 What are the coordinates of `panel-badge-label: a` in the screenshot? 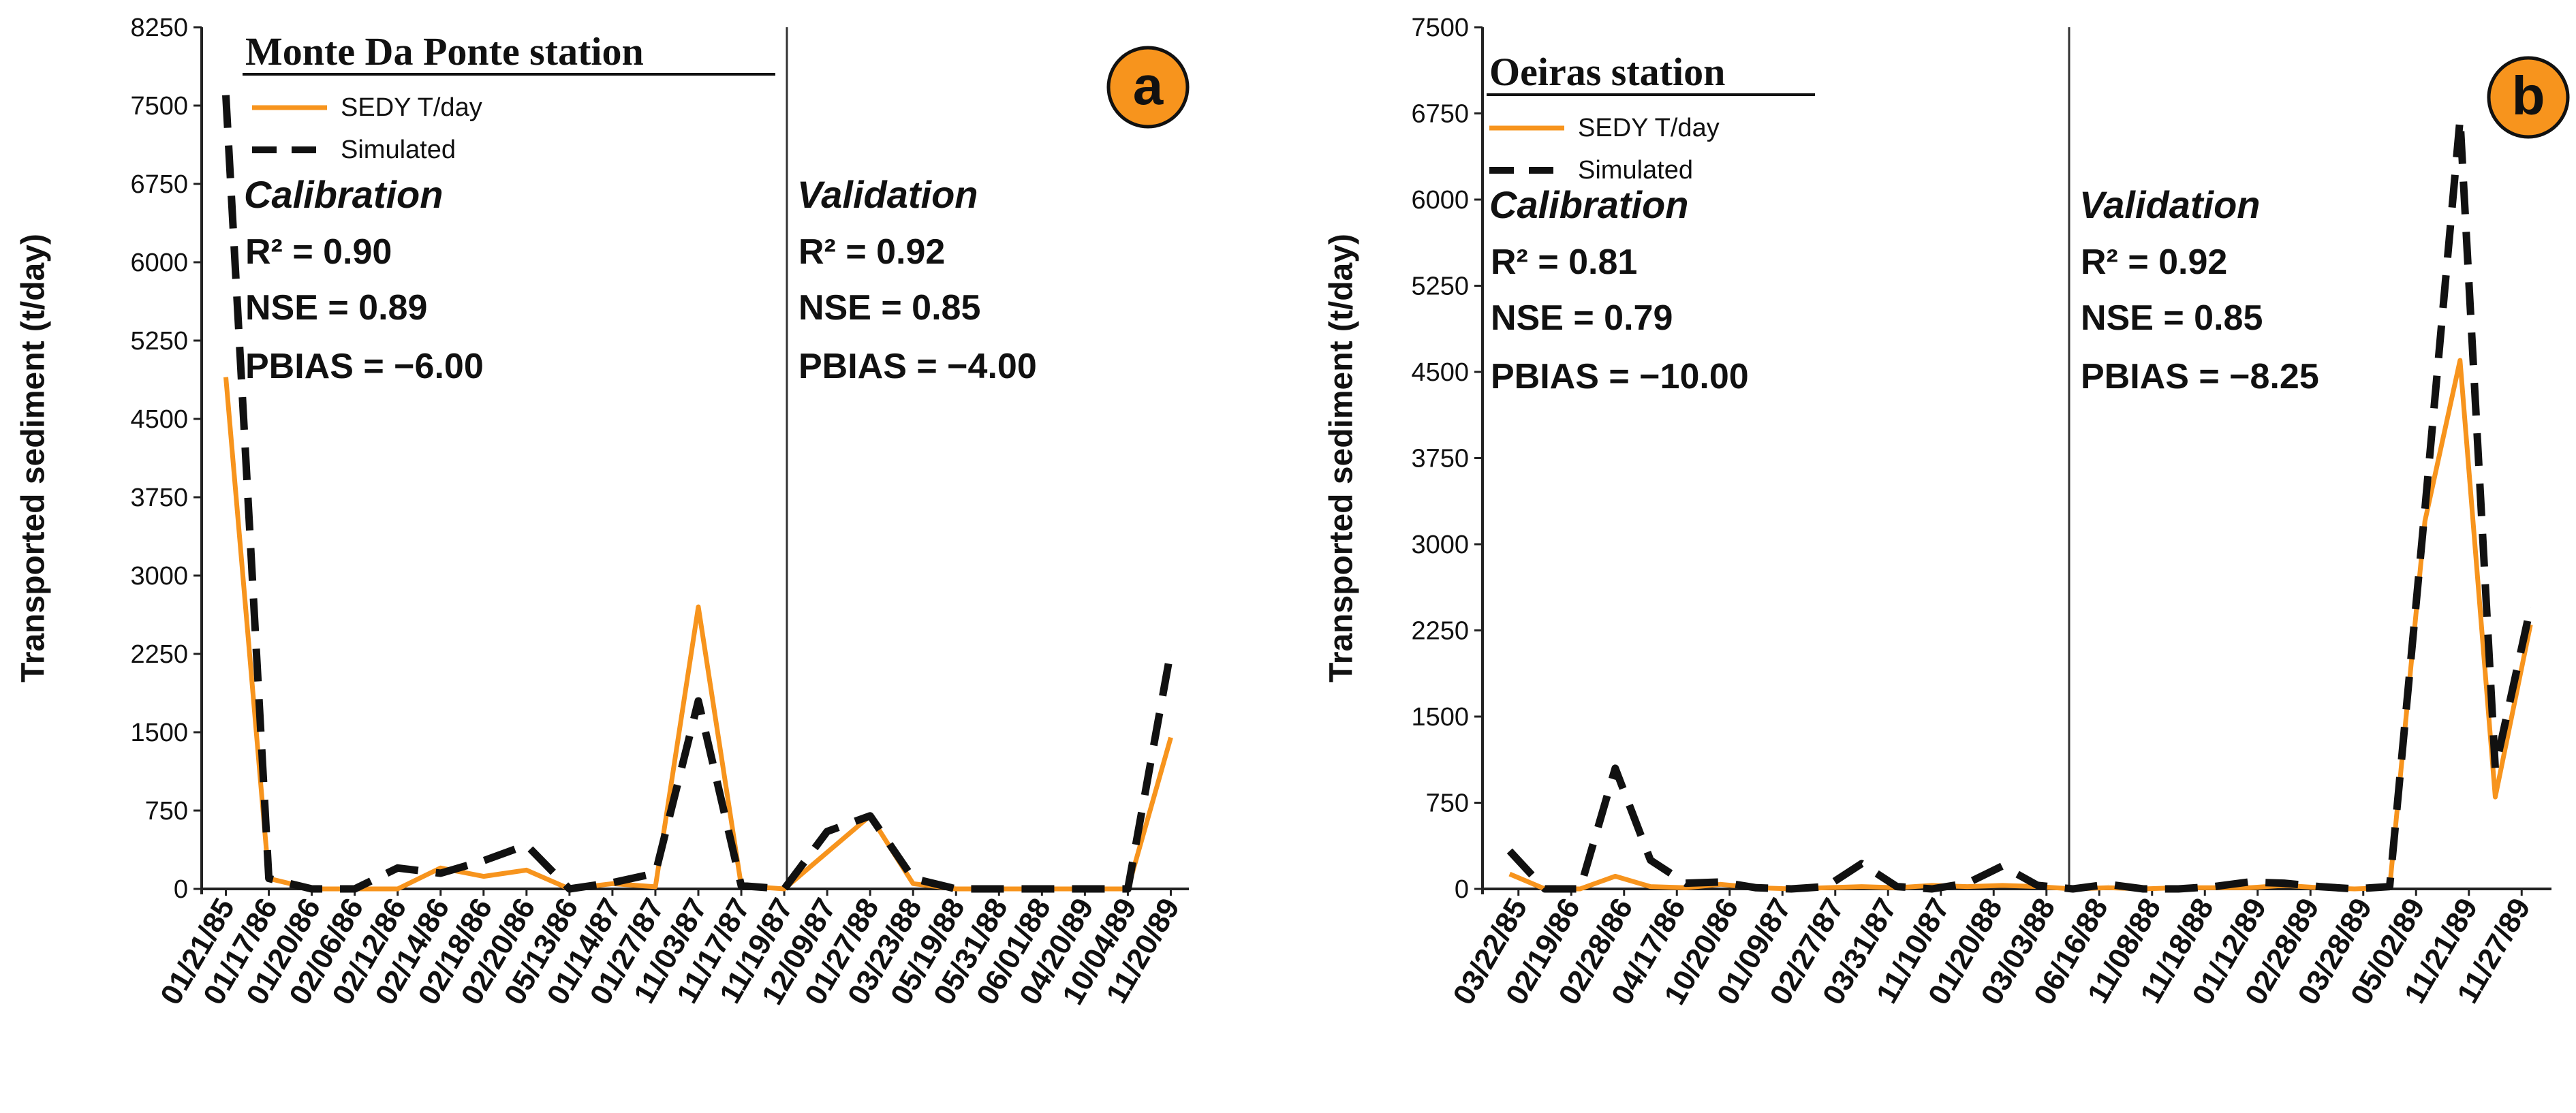 It's located at (1148, 85).